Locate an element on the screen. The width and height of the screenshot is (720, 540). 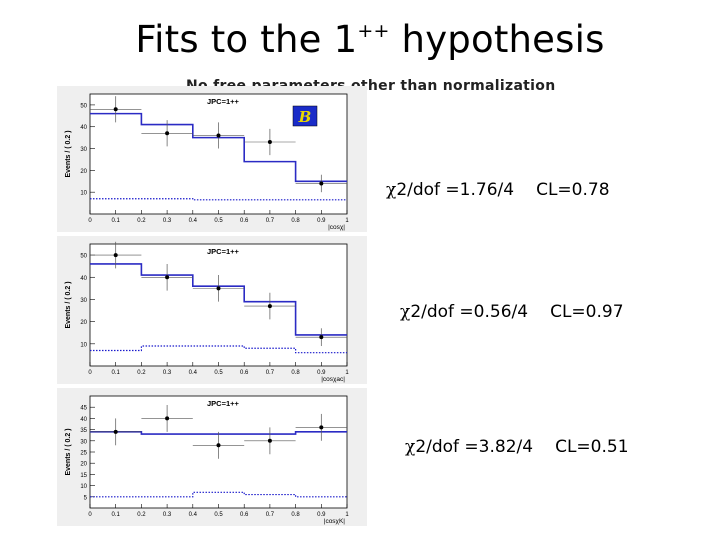
fit-result-3: χ2/dof =3.82/4 CL=0.51 is located at coordinates (517, 447).